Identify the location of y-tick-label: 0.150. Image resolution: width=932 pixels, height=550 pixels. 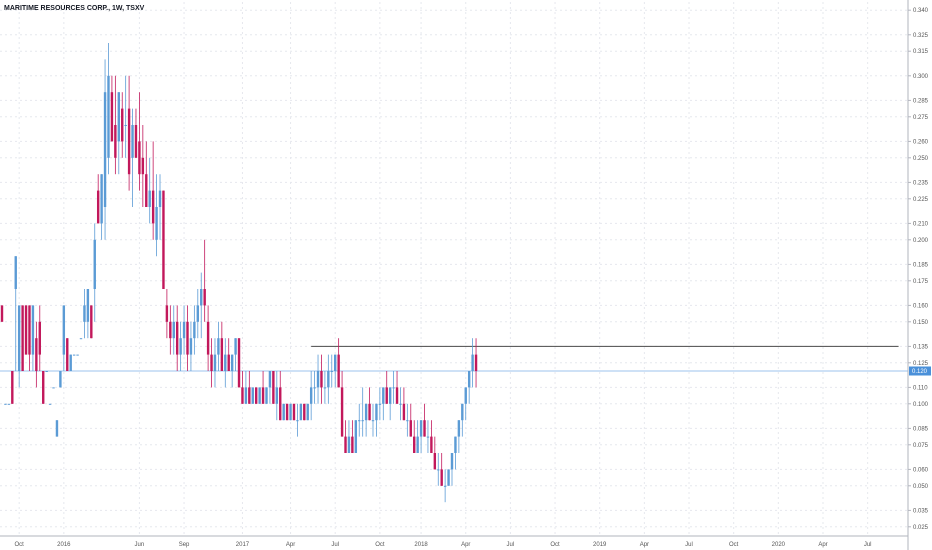
(921, 323).